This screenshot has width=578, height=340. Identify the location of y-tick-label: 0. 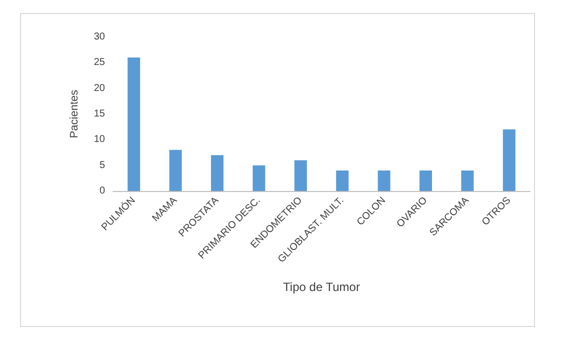
(102, 191).